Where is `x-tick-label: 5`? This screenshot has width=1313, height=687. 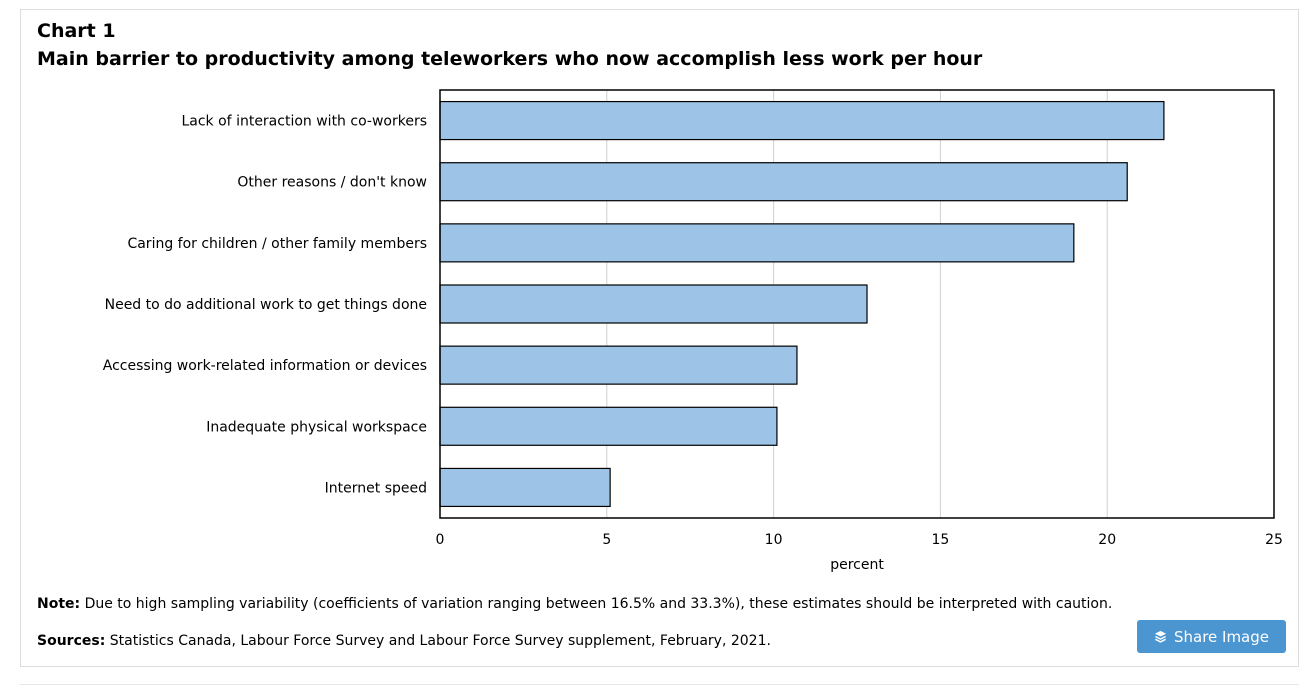 x-tick-label: 5 is located at coordinates (606, 540).